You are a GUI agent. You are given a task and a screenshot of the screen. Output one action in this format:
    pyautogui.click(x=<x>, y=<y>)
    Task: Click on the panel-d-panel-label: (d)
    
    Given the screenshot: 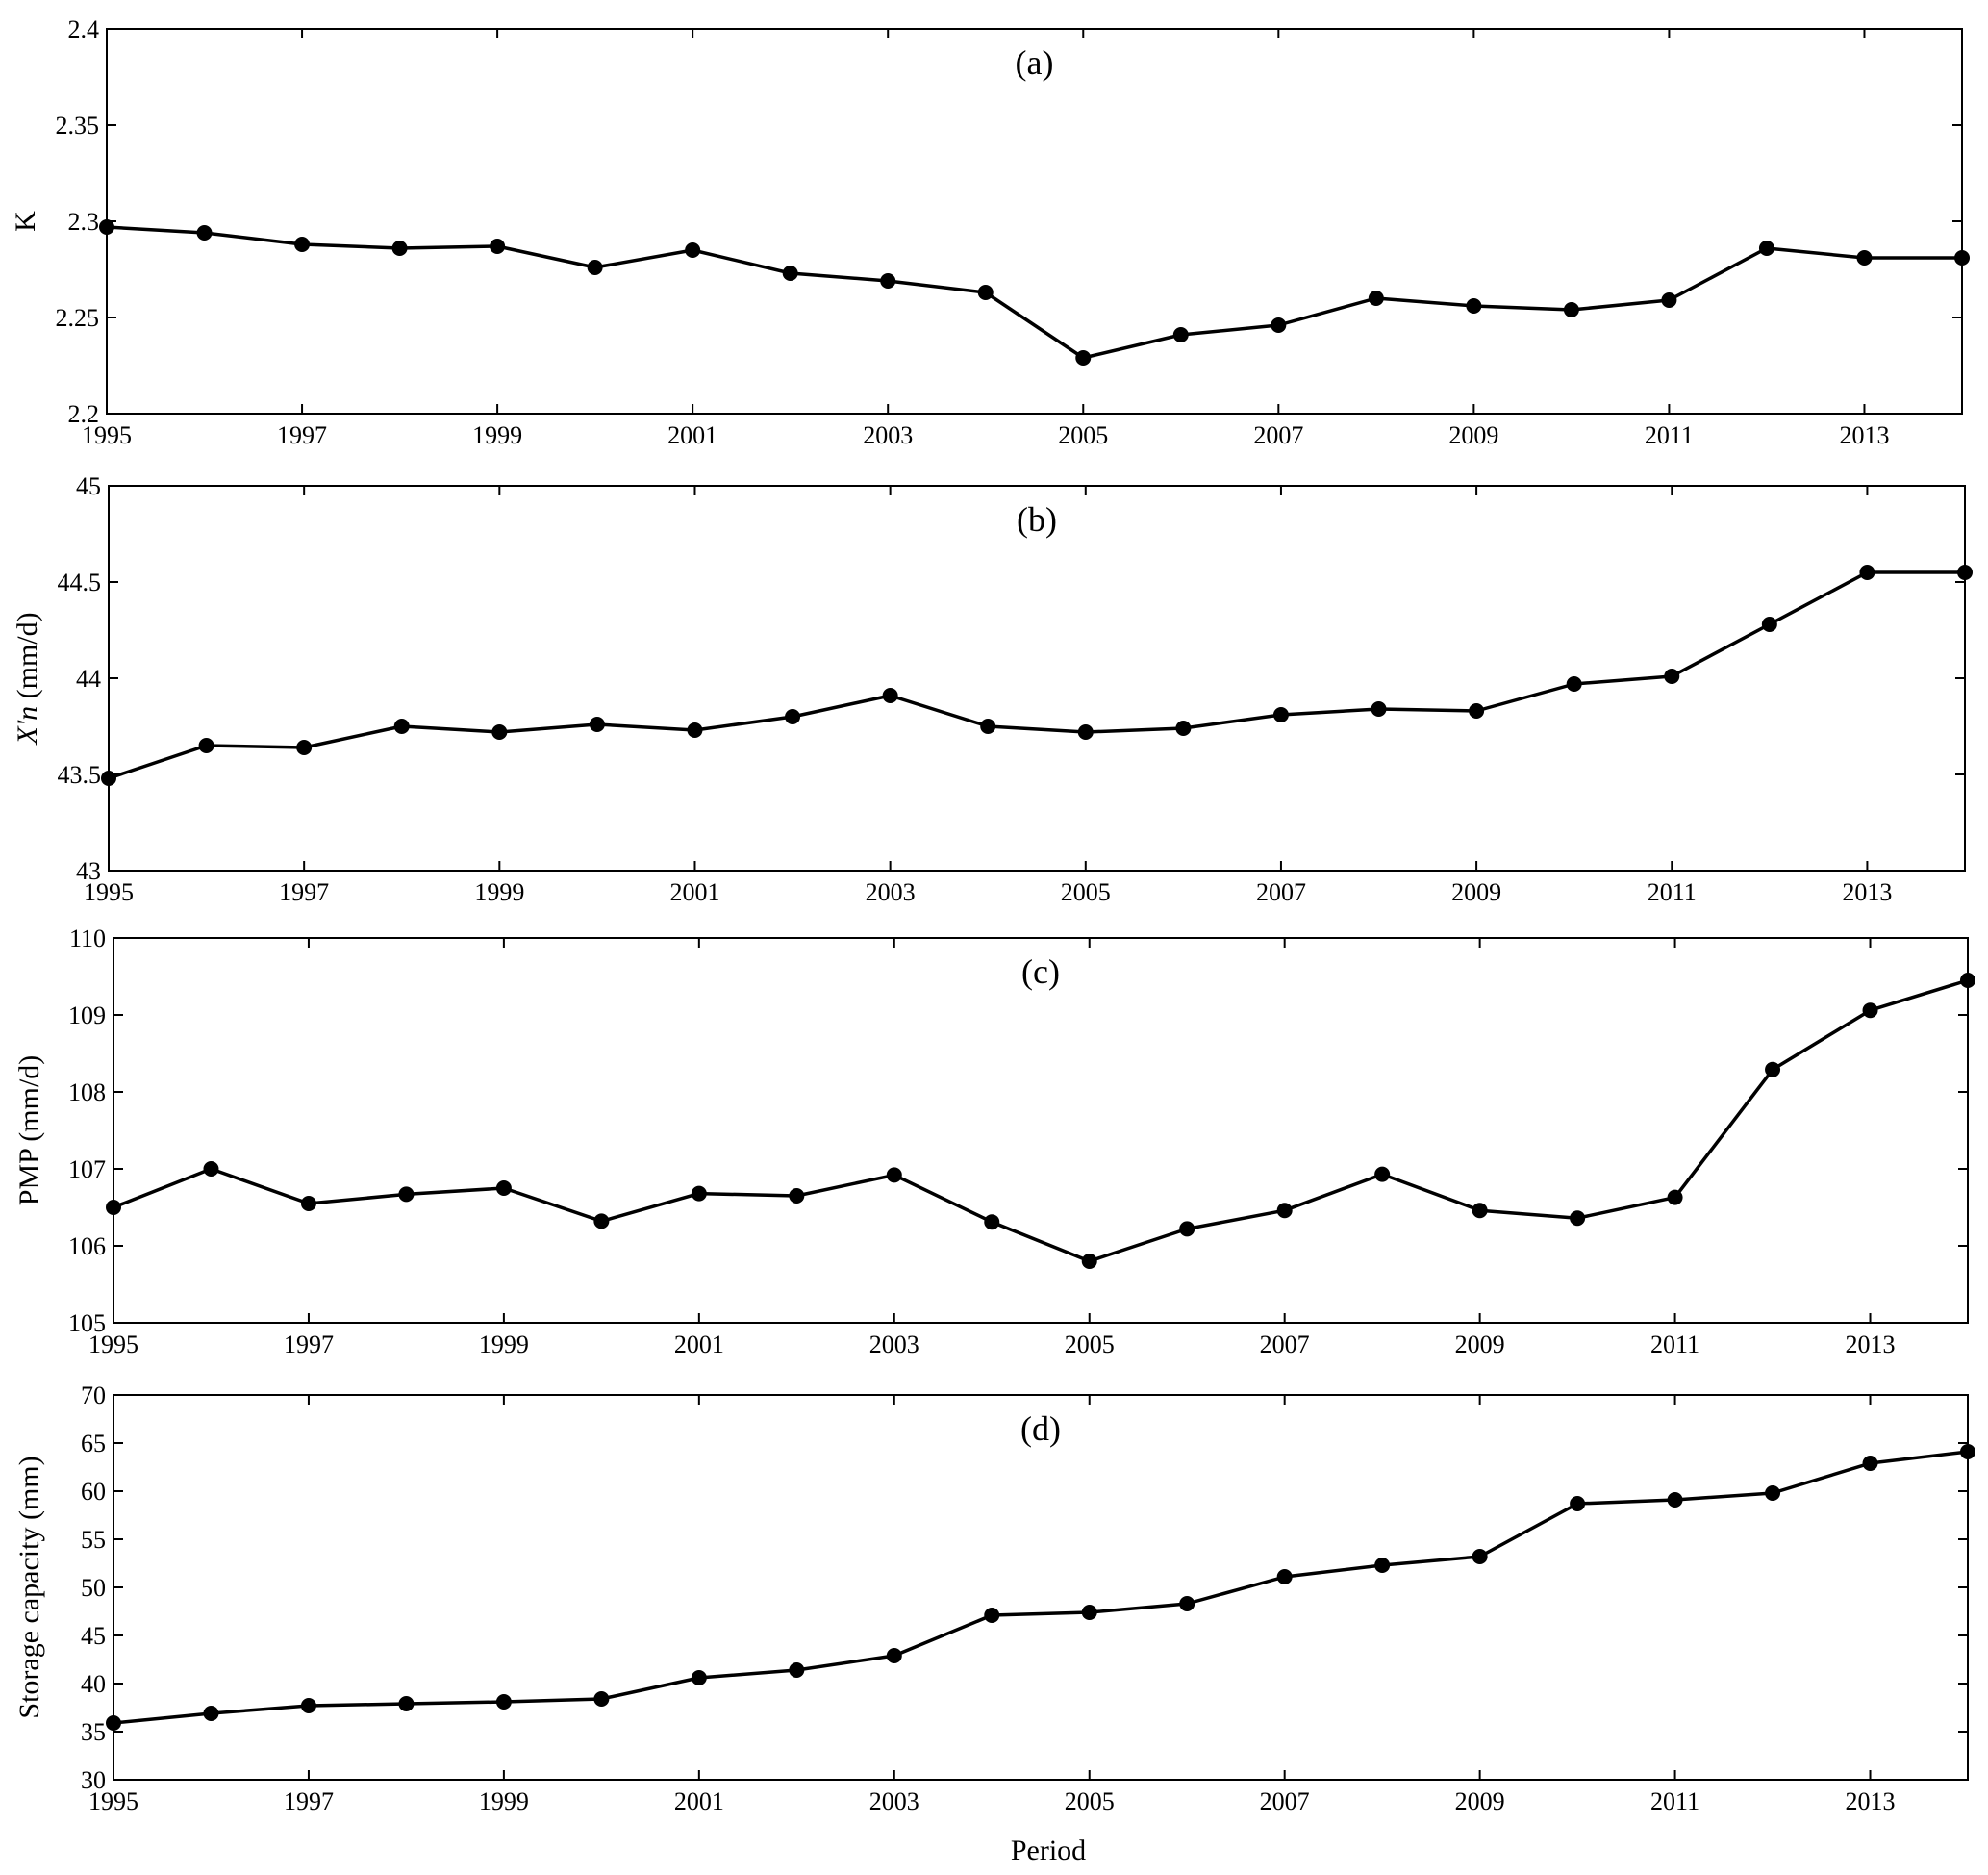 What is the action you would take?
    pyautogui.click(x=1040, y=1428)
    